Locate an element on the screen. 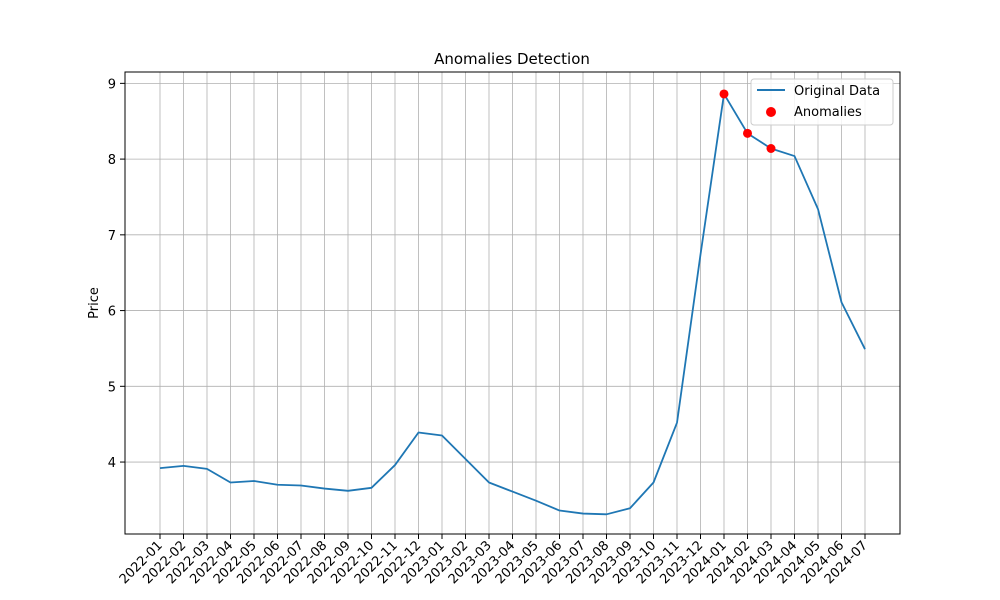 This screenshot has height=600, width=1000. legend: Original Data Anomalies is located at coordinates (822, 102).